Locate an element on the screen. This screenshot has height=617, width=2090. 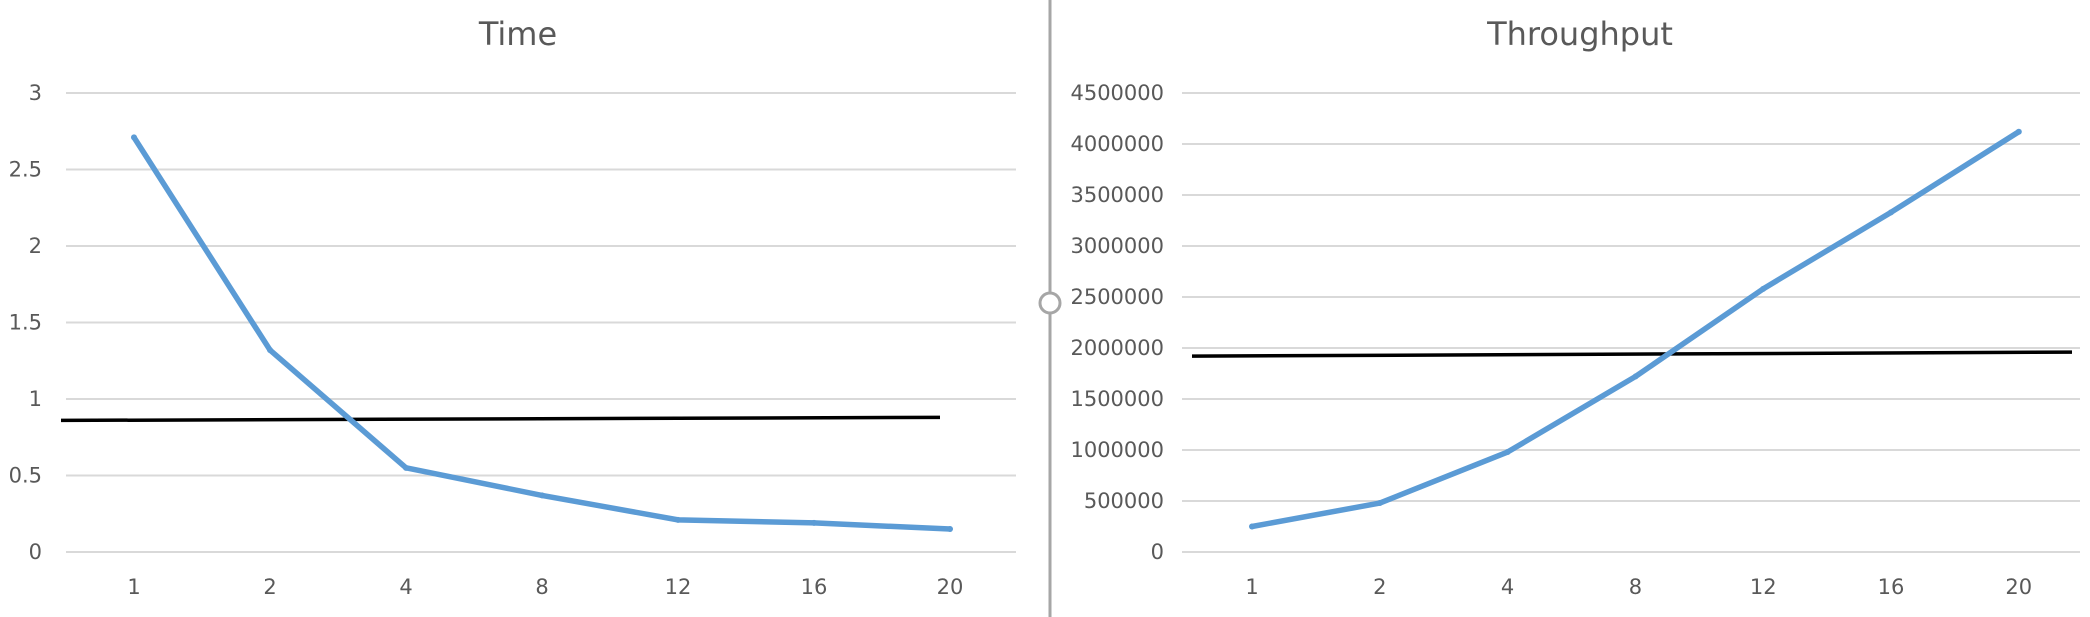
y-tick-label: 0.5 is located at coordinates (25, 476).